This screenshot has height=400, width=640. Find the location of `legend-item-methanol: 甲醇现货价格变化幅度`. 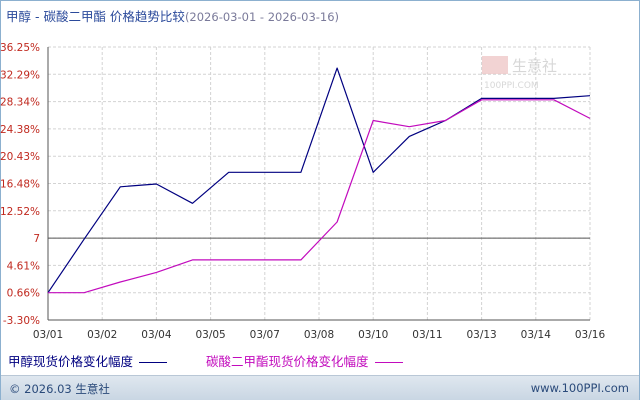

legend-item-methanol: 甲醇现货价格变化幅度 is located at coordinates (88, 360).